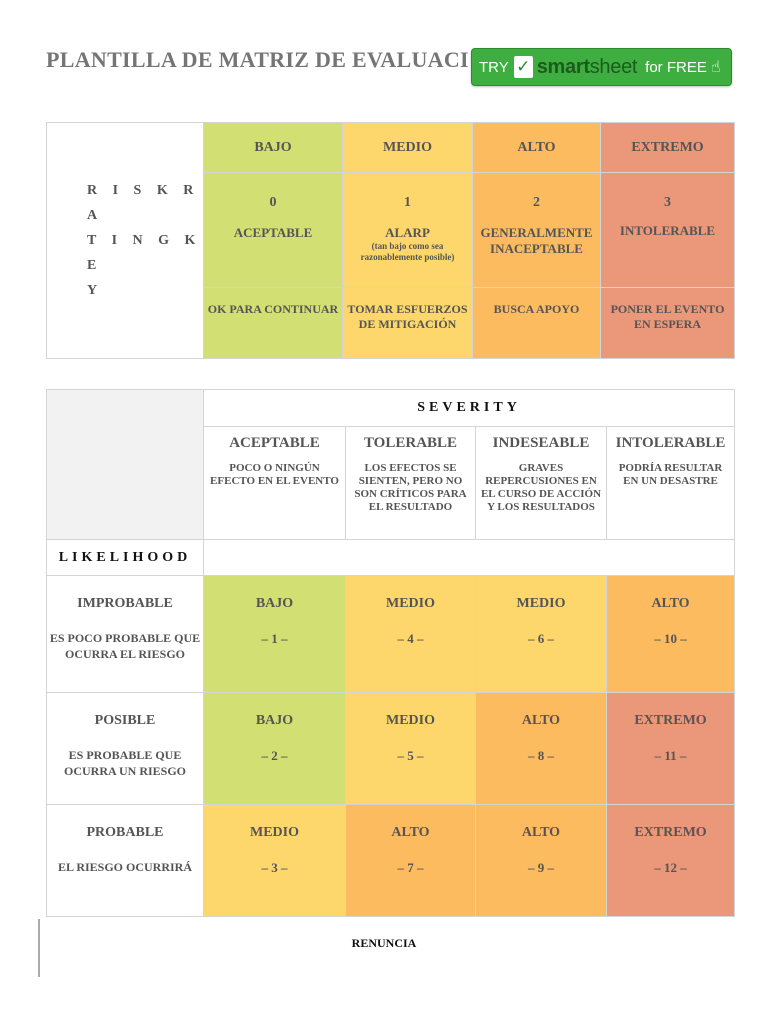 This screenshot has width=768, height=1024. I want to click on matrix-cell: MEDIO – 5 –, so click(410, 748).